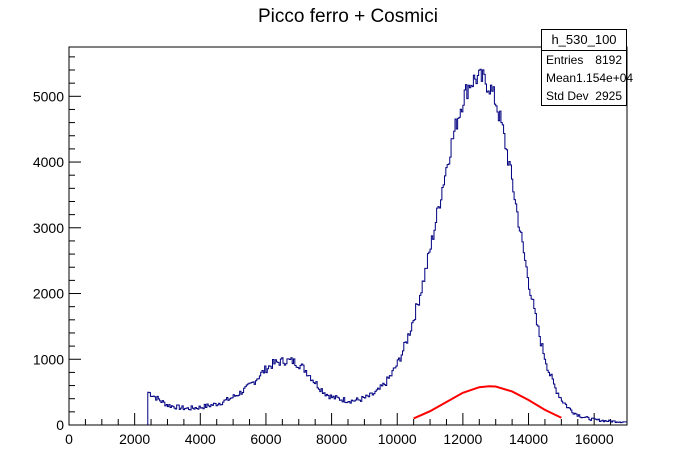 This screenshot has width=696, height=472. I want to click on stats-row-mean: Mean 1.154e+04, so click(587, 78).